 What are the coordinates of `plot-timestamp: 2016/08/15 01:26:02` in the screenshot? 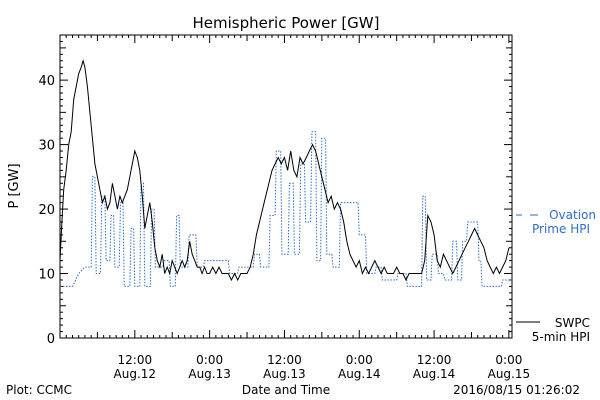 It's located at (516, 390).